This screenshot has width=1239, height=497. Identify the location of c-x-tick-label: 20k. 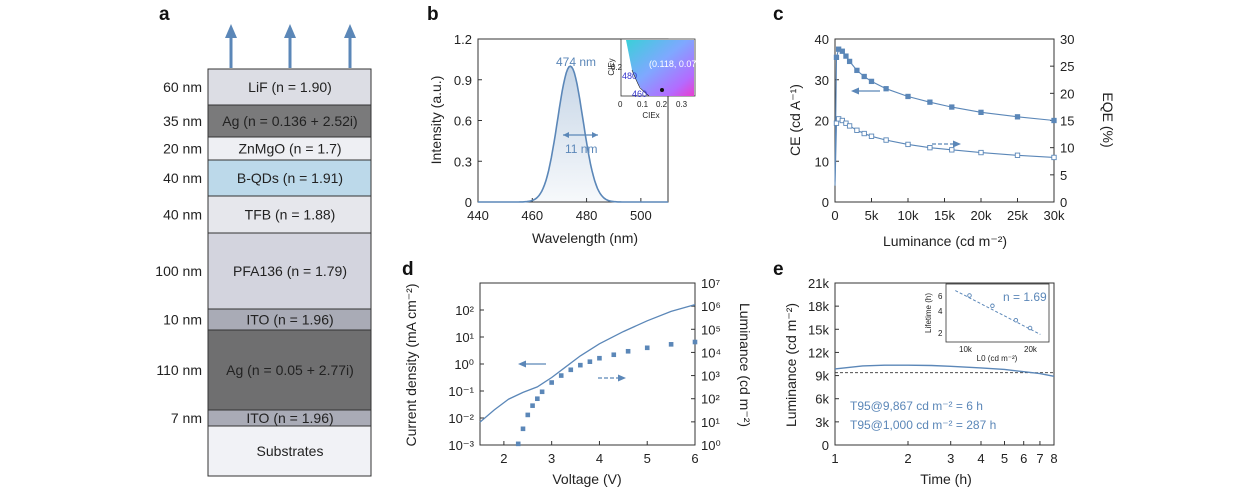
(981, 215).